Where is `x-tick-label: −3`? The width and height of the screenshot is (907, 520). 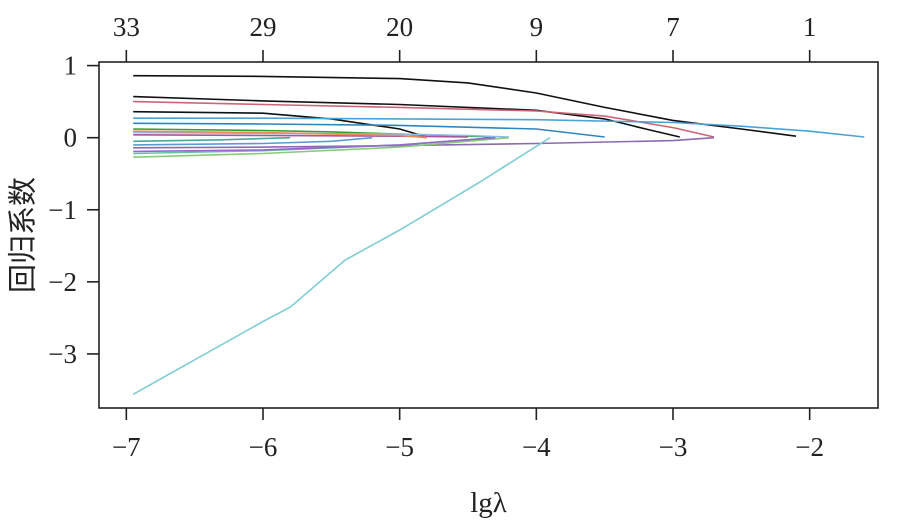 x-tick-label: −3 is located at coordinates (673, 447).